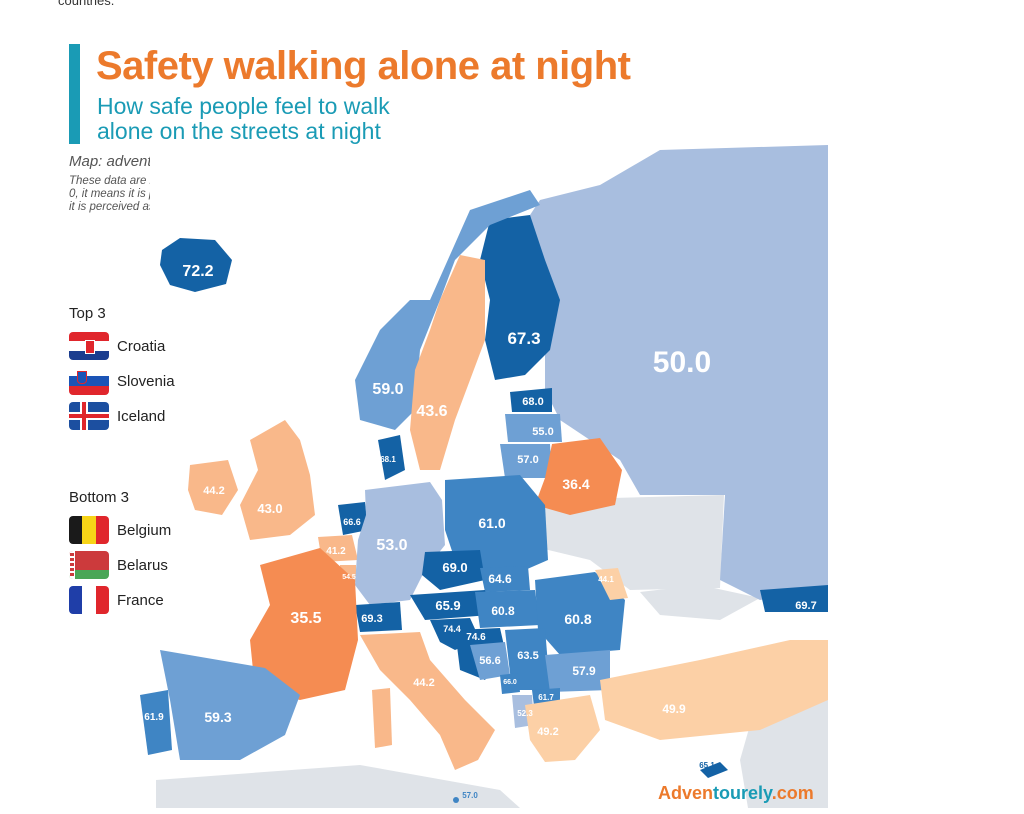  What do you see at coordinates (89, 565) in the screenshot?
I see `belarus-flag-icon` at bounding box center [89, 565].